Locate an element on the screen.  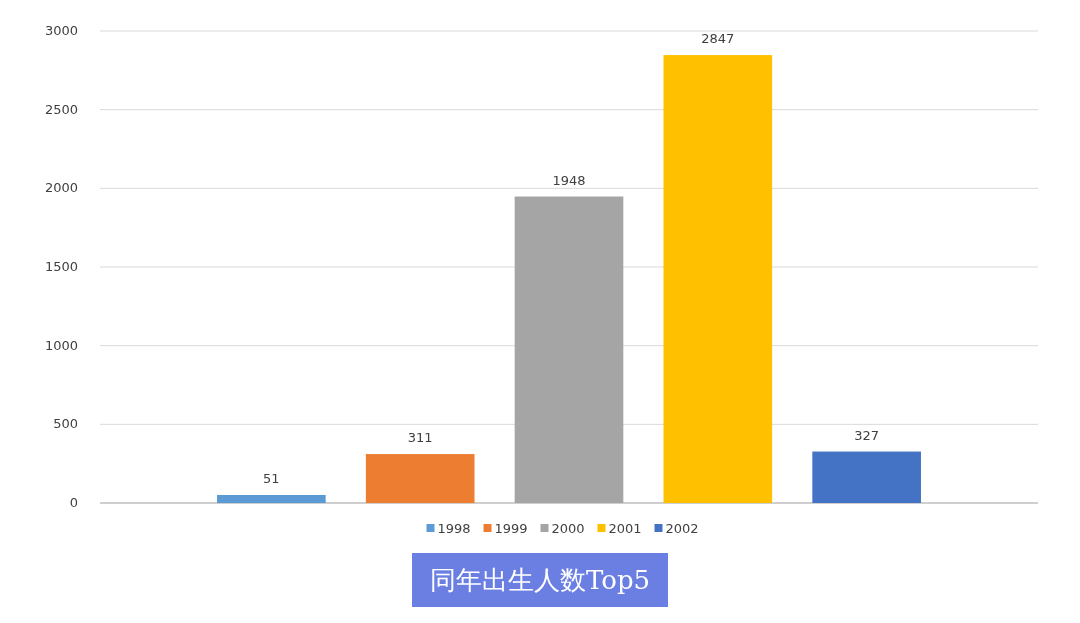
text: 同年出生人数Top5 is located at coordinates (540, 580).